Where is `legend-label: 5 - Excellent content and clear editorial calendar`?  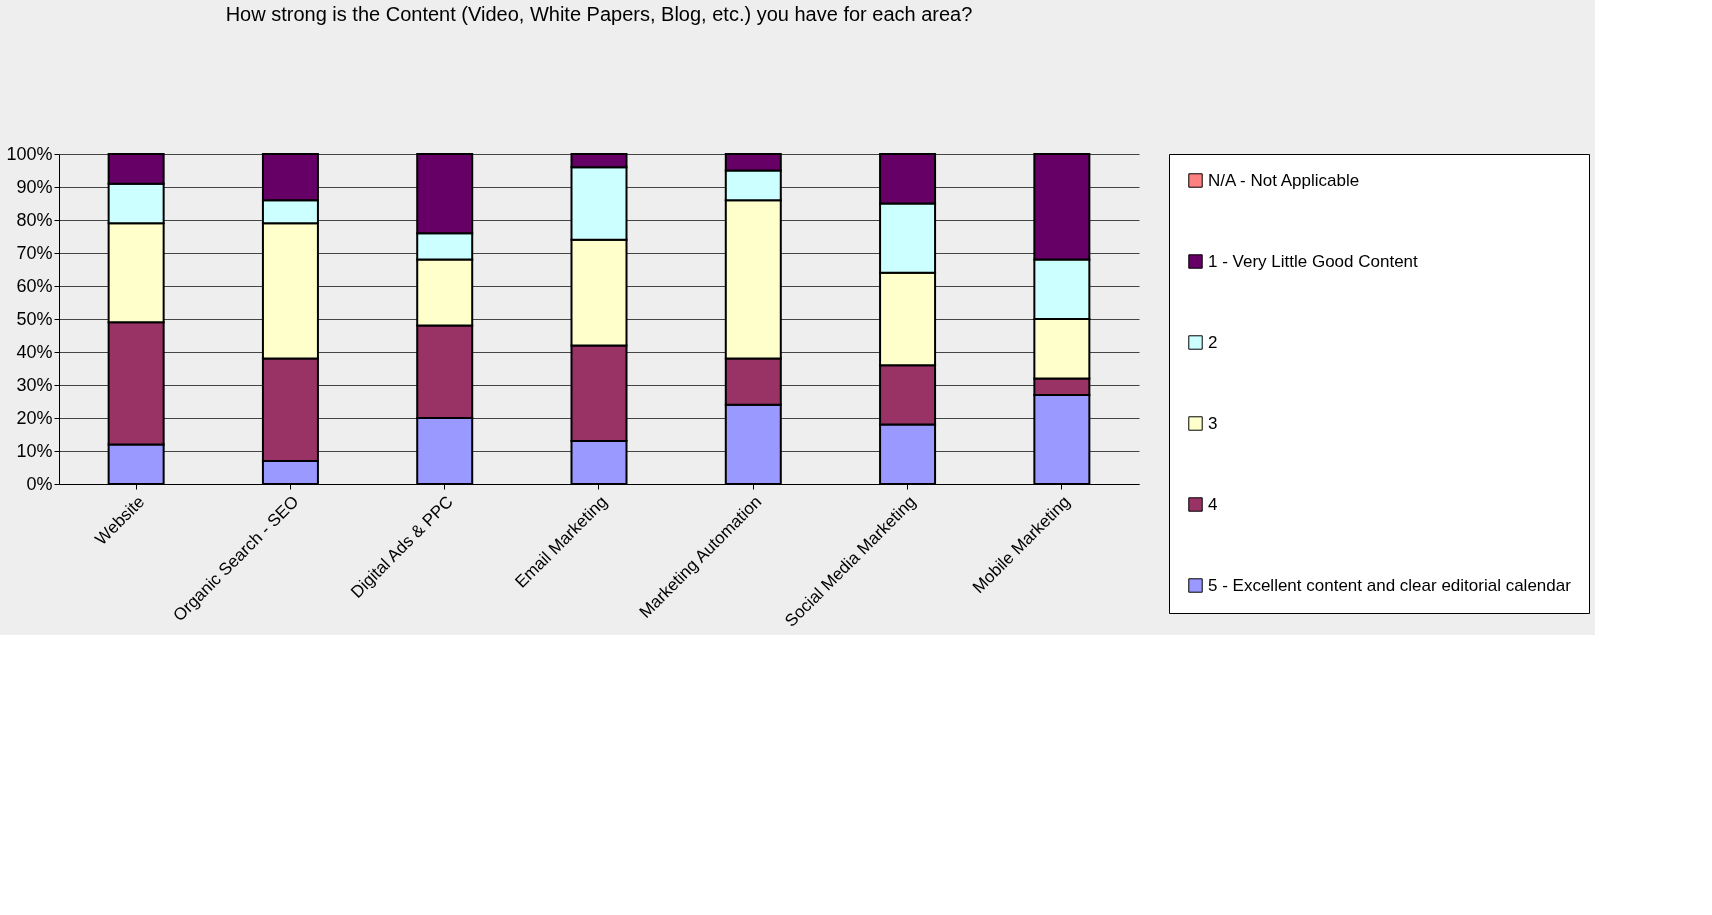 legend-label: 5 - Excellent content and clear editorial calendar is located at coordinates (1390, 585).